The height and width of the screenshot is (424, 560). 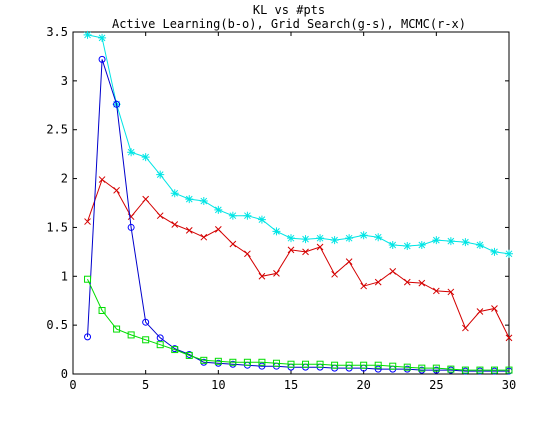 I want to click on x-tick-label: 20, so click(x=363, y=385).